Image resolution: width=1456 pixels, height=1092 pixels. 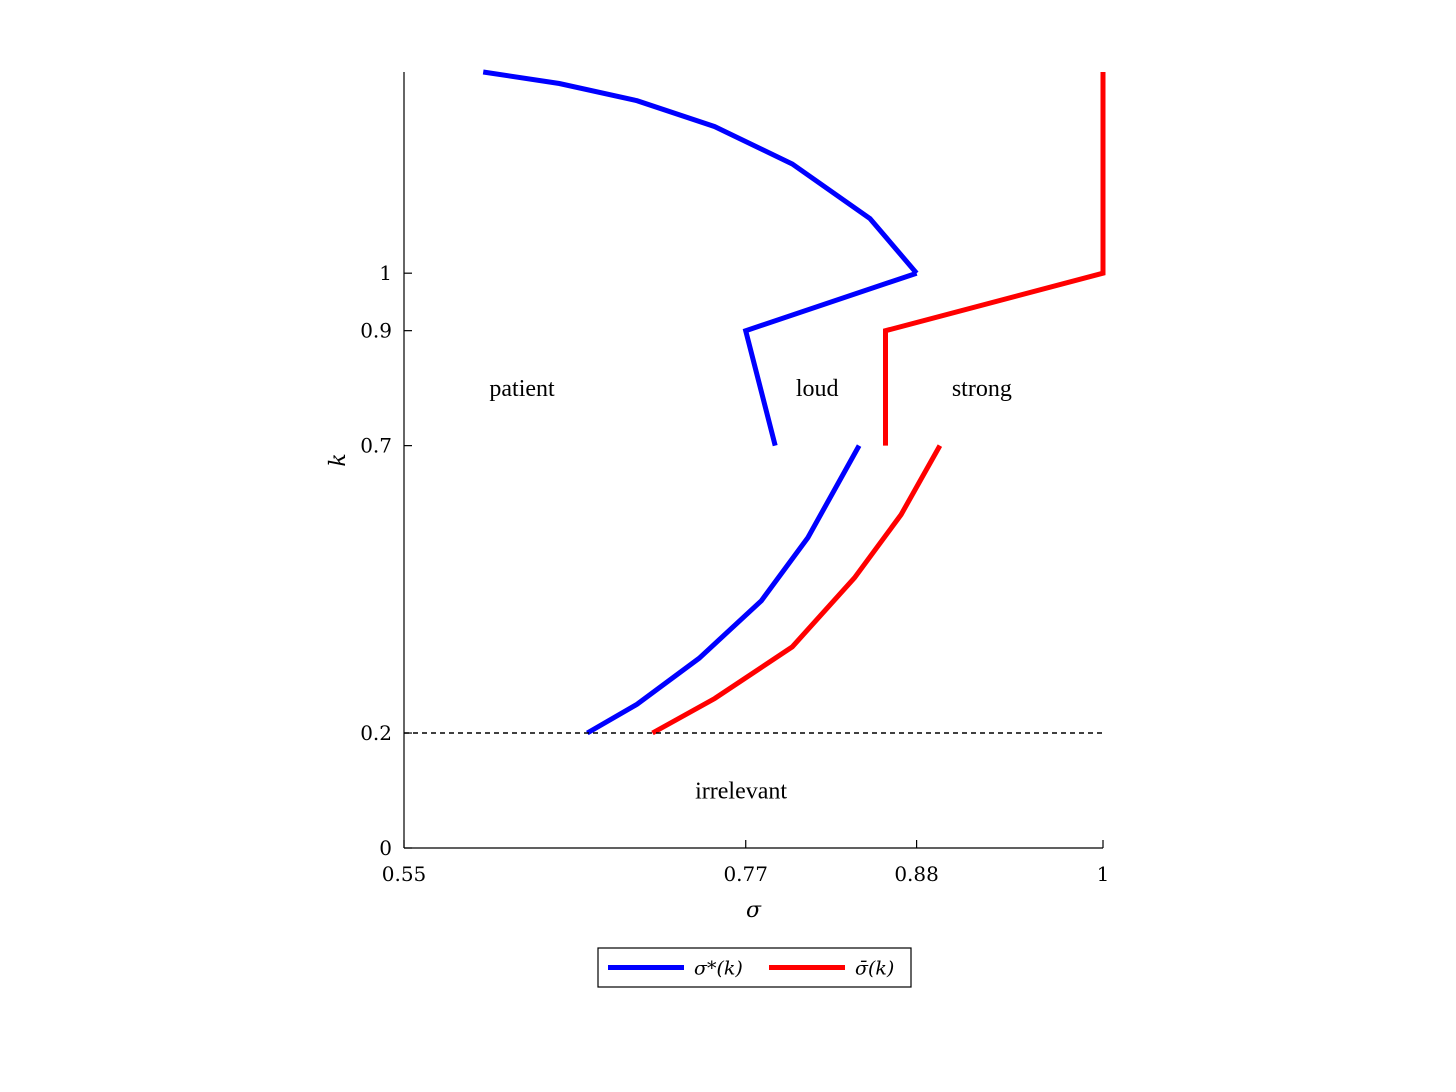 What do you see at coordinates (817, 389) in the screenshot?
I see `region-label-loud: loud` at bounding box center [817, 389].